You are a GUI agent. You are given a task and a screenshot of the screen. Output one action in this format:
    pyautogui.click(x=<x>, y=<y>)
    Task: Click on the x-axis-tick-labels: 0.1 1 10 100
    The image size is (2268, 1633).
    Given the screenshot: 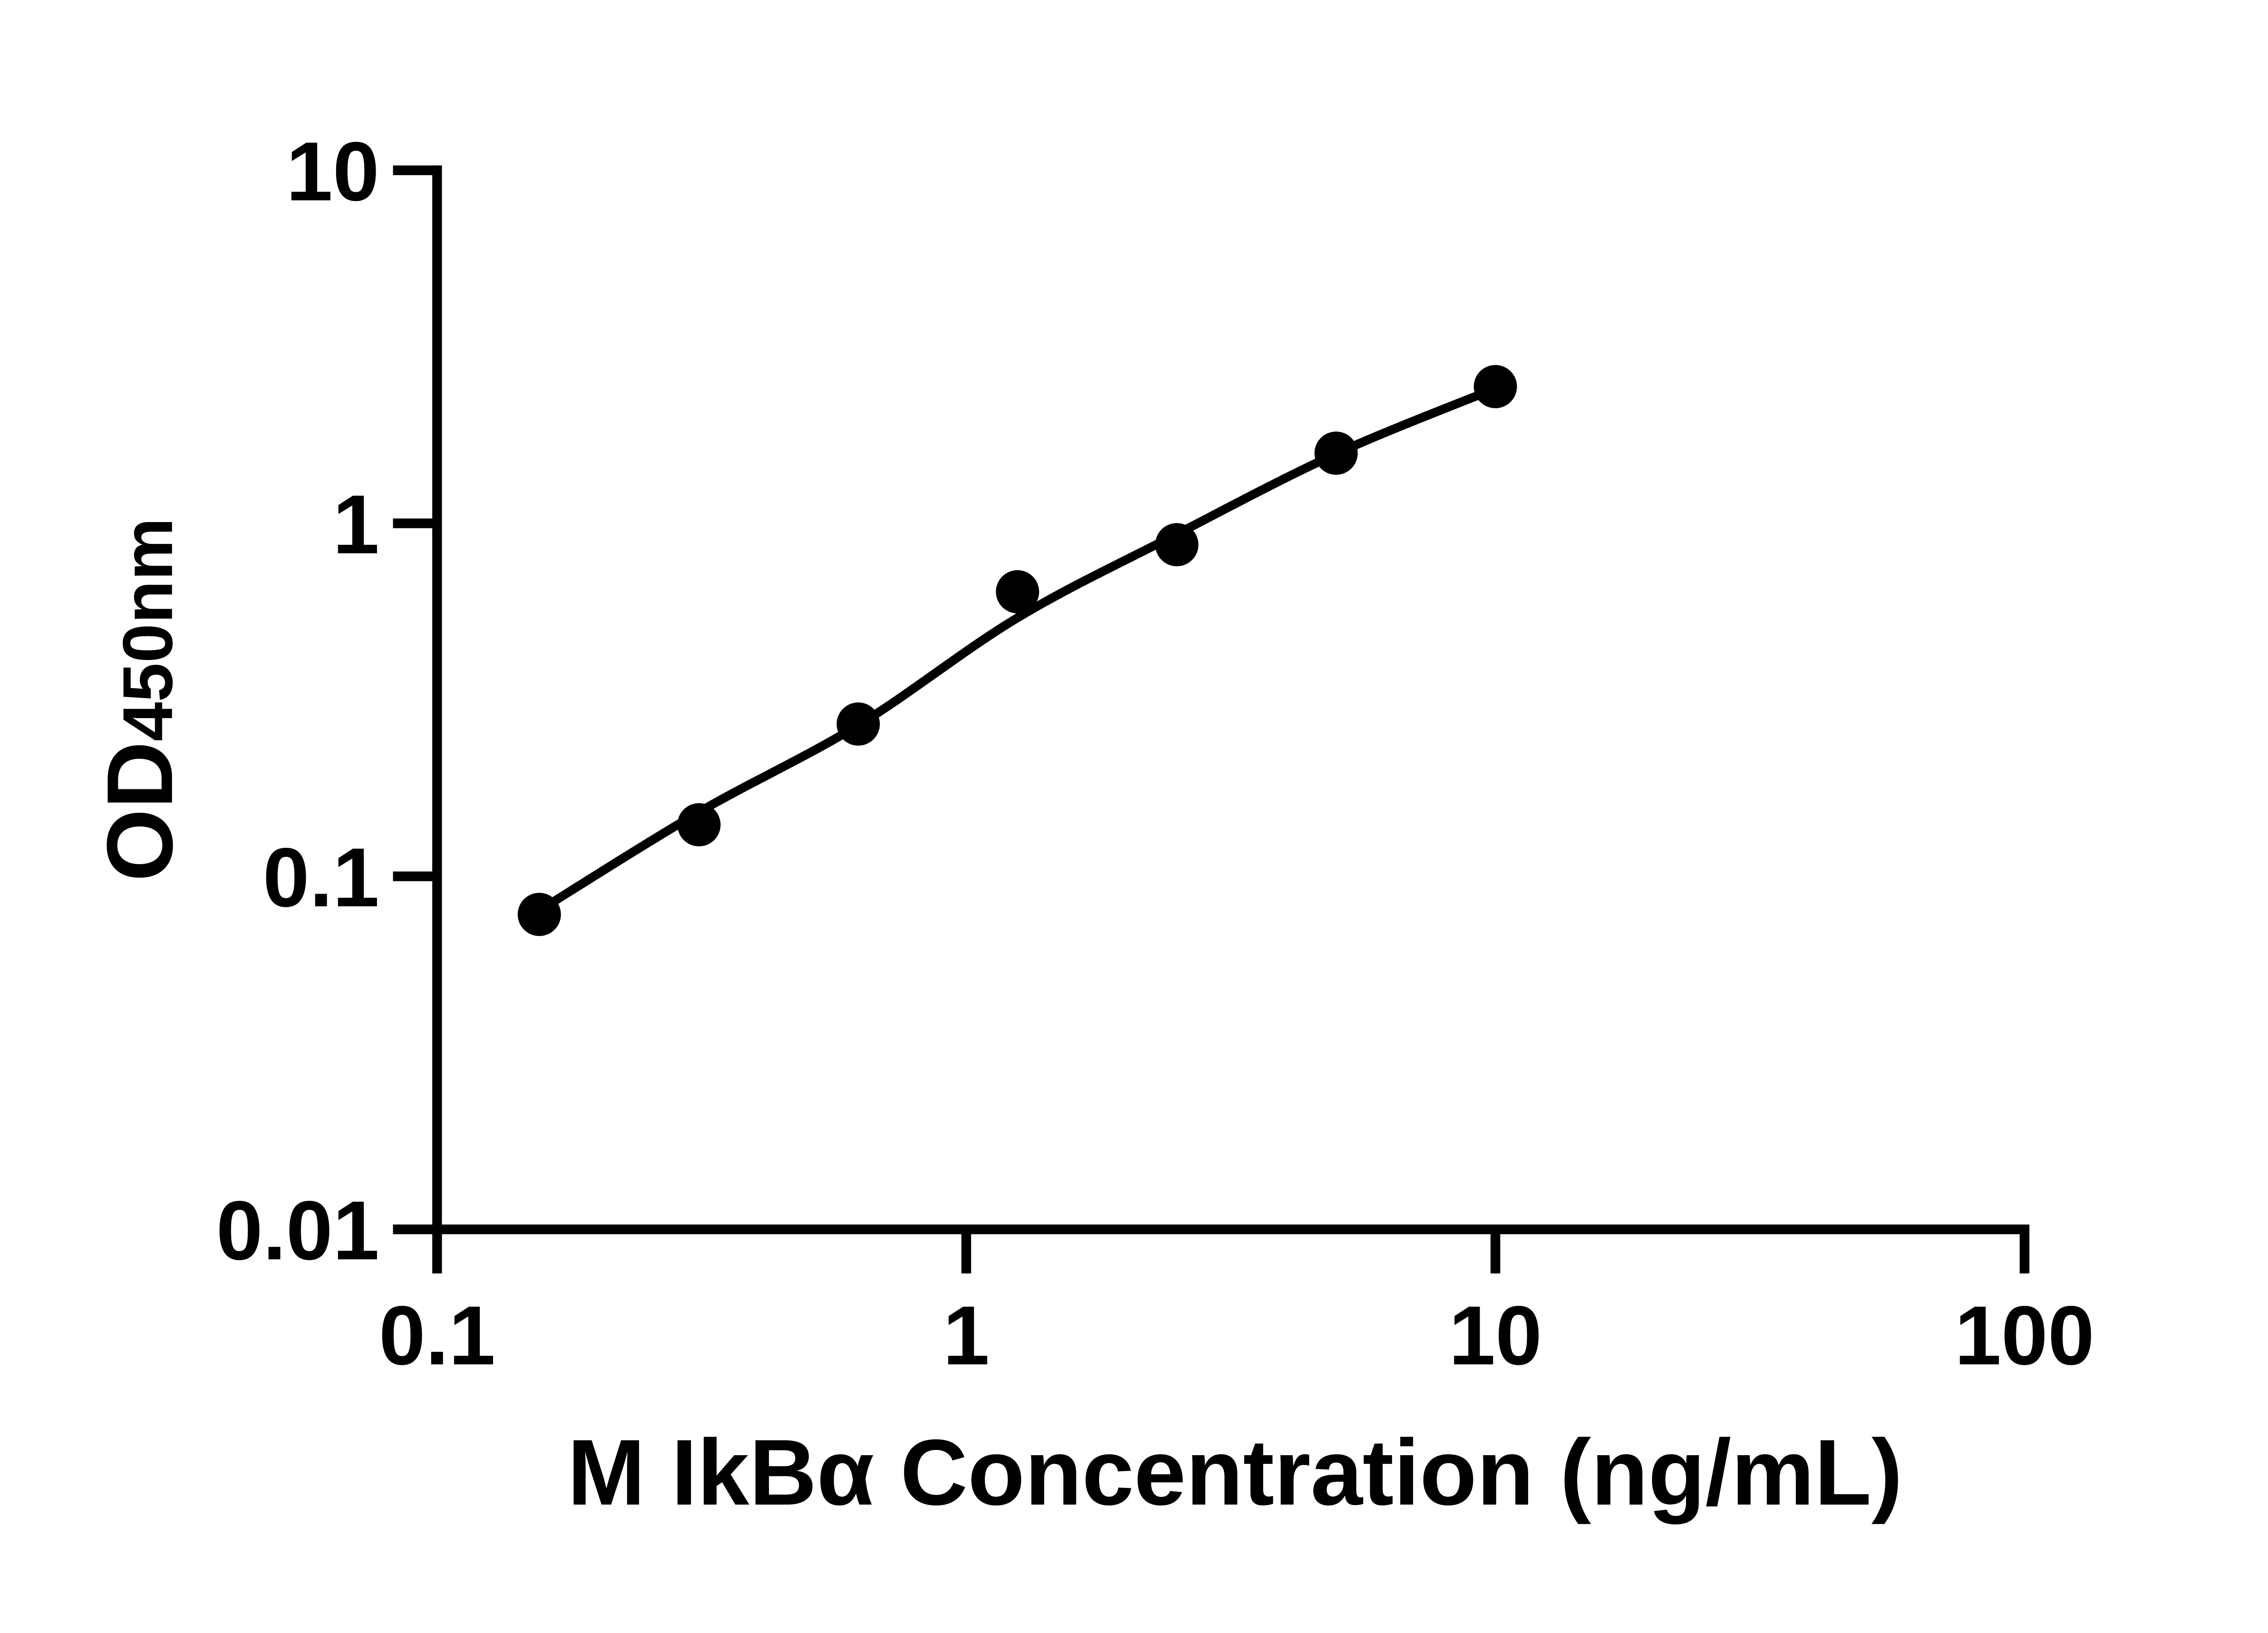 What is the action you would take?
    pyautogui.click(x=1237, y=1336)
    